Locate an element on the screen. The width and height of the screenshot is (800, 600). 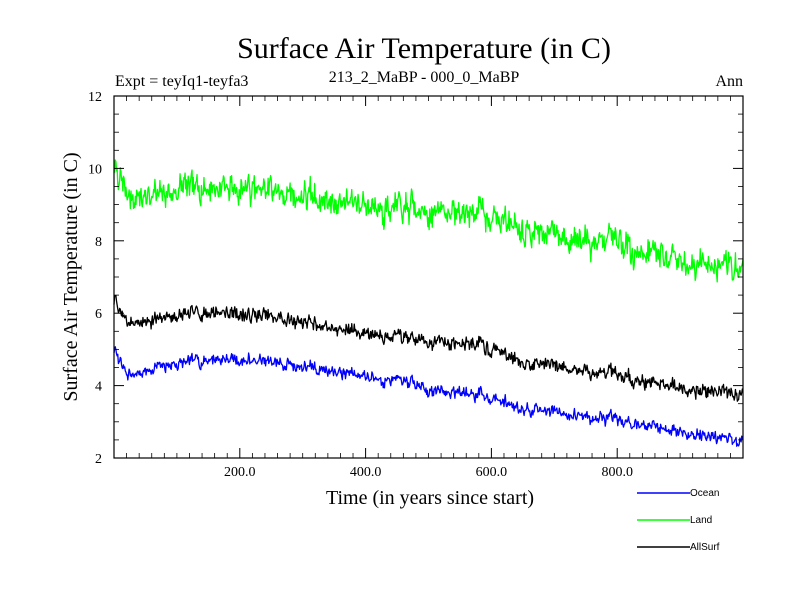
x-tick-label: 600.0 is located at coordinates (492, 472).